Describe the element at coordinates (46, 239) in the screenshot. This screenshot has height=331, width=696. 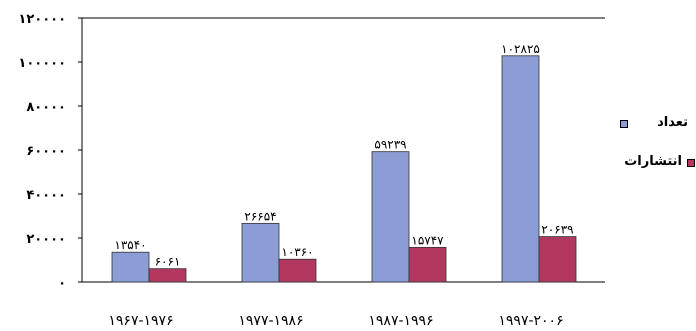
I see `y-tick-label: ۲۰۰۰۰` at that location.